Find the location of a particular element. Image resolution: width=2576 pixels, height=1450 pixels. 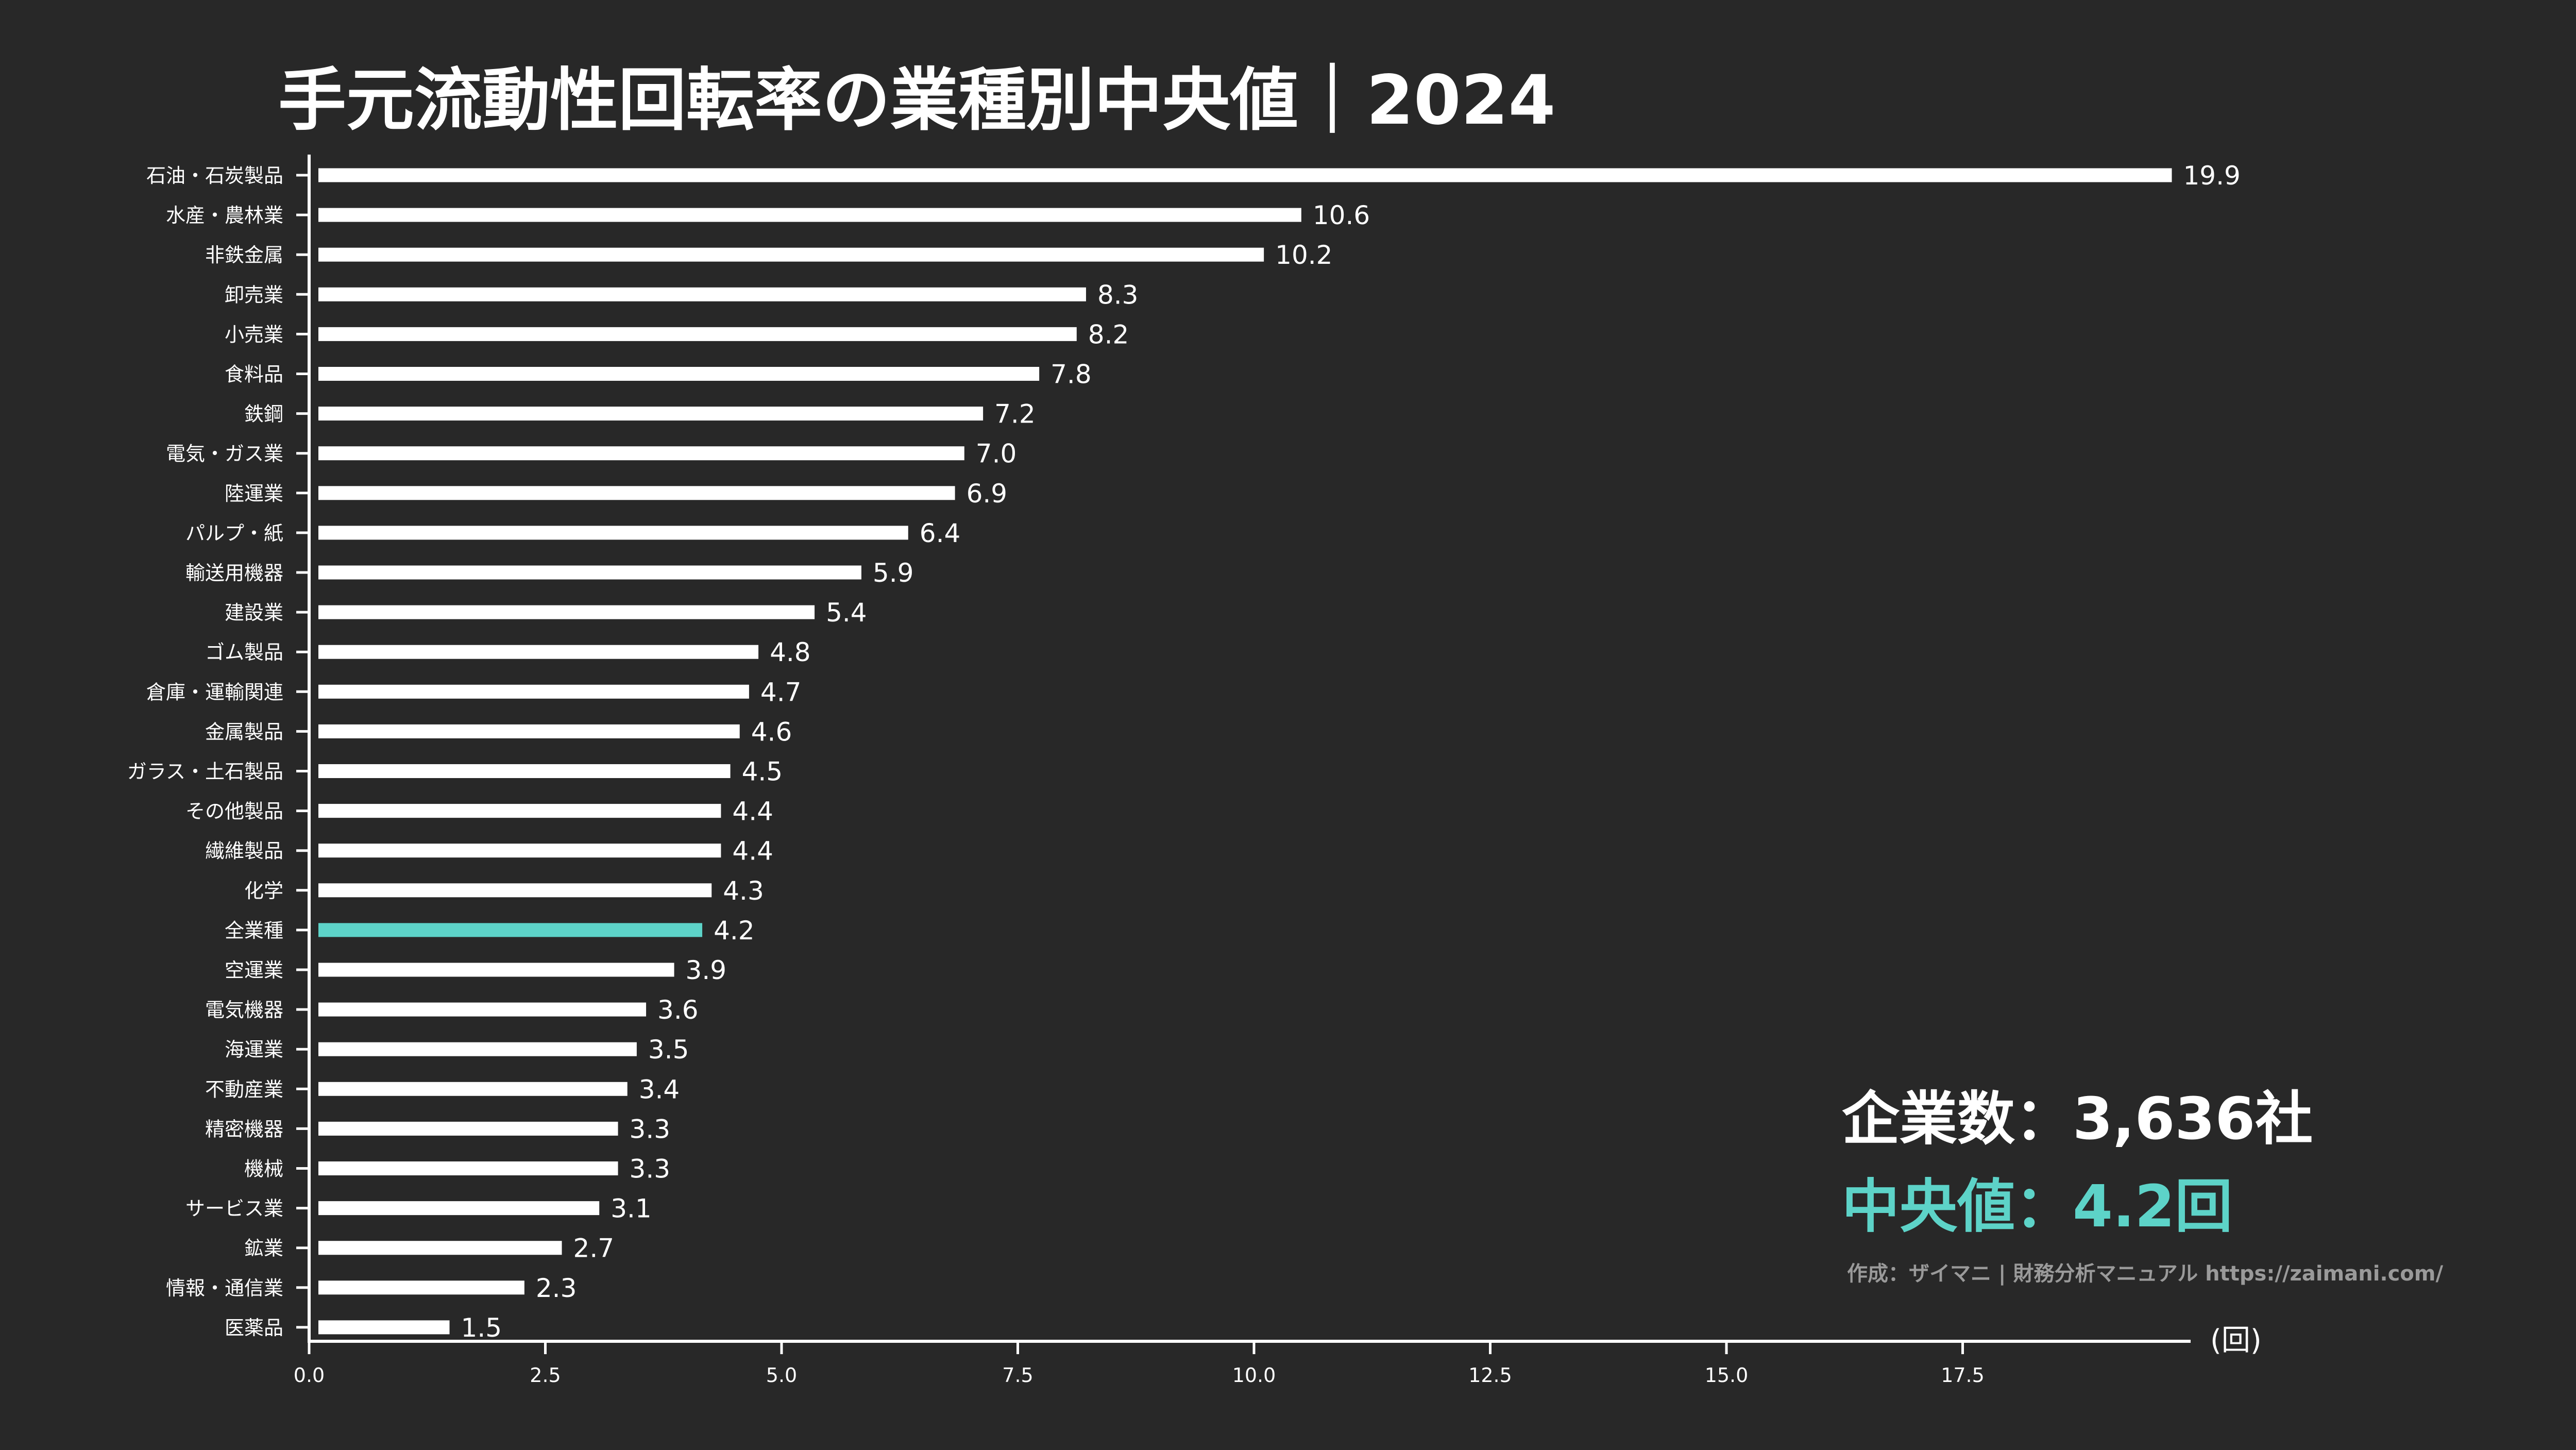

value-label: 7.2 is located at coordinates (1015, 414).